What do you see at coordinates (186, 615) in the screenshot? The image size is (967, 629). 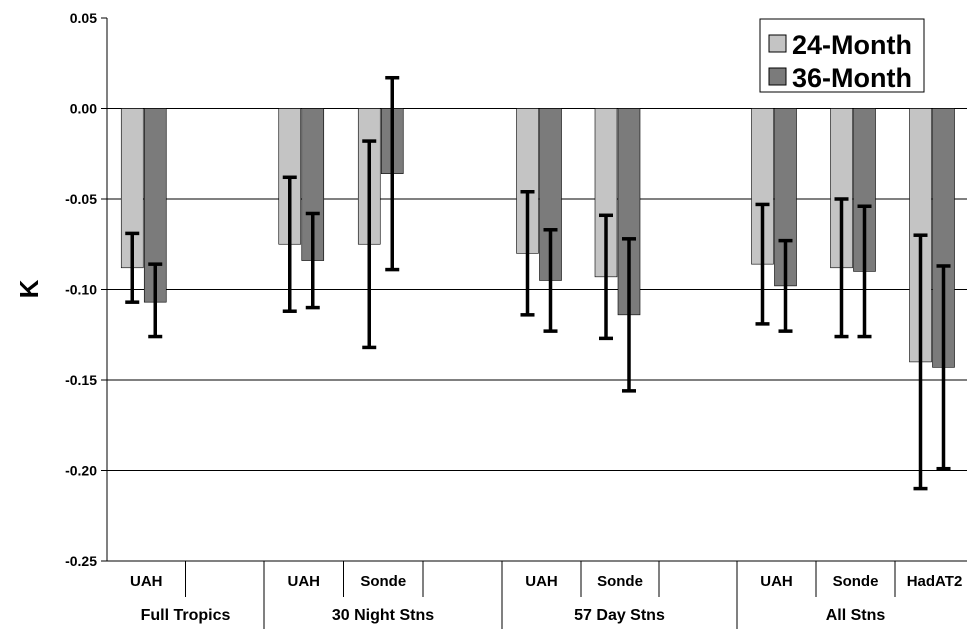 I see `group-label: Full Tropics` at bounding box center [186, 615].